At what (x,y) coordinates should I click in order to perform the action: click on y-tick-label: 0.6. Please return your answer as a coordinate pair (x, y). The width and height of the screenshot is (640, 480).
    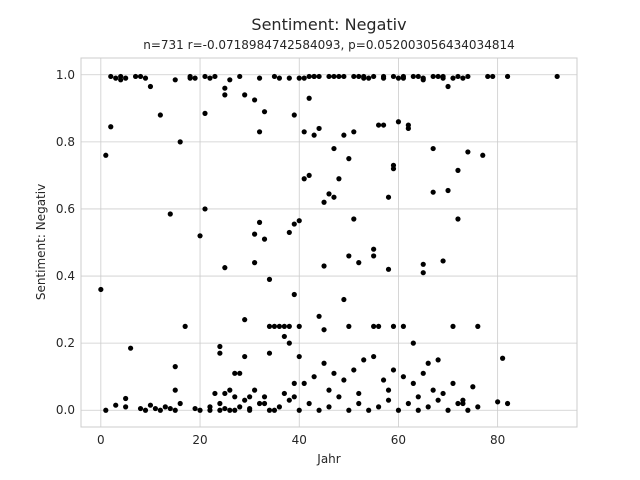
    Looking at the image, I should click on (65, 209).